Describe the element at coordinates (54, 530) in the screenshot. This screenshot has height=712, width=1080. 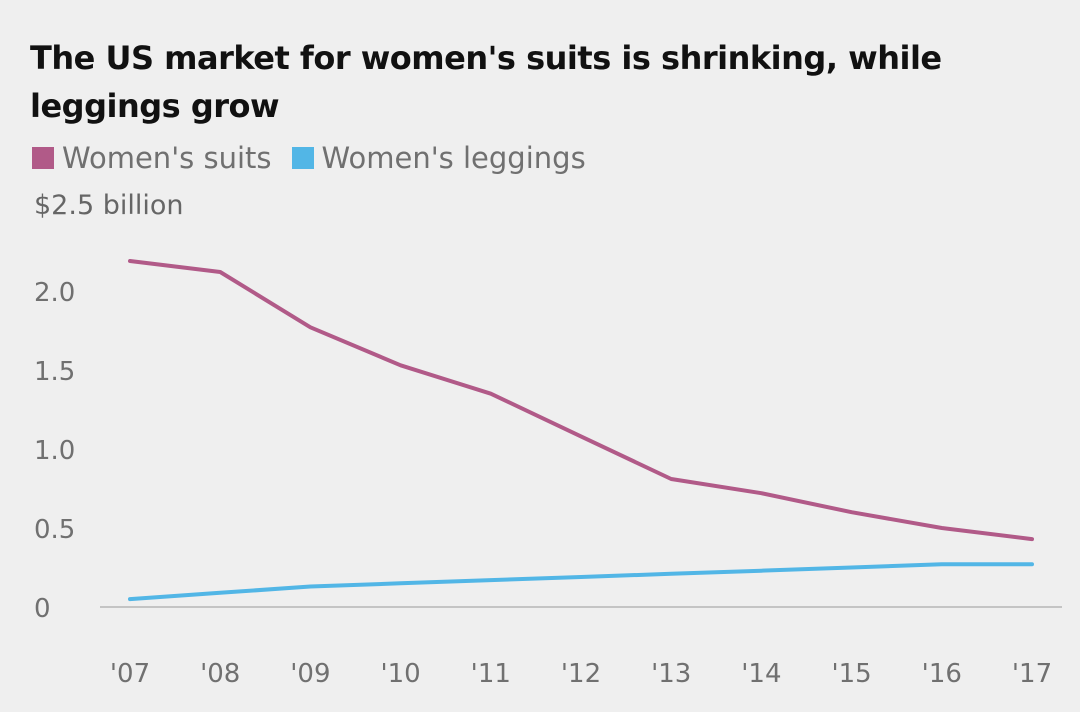
I see `y-tick-label: 0.5` at that location.